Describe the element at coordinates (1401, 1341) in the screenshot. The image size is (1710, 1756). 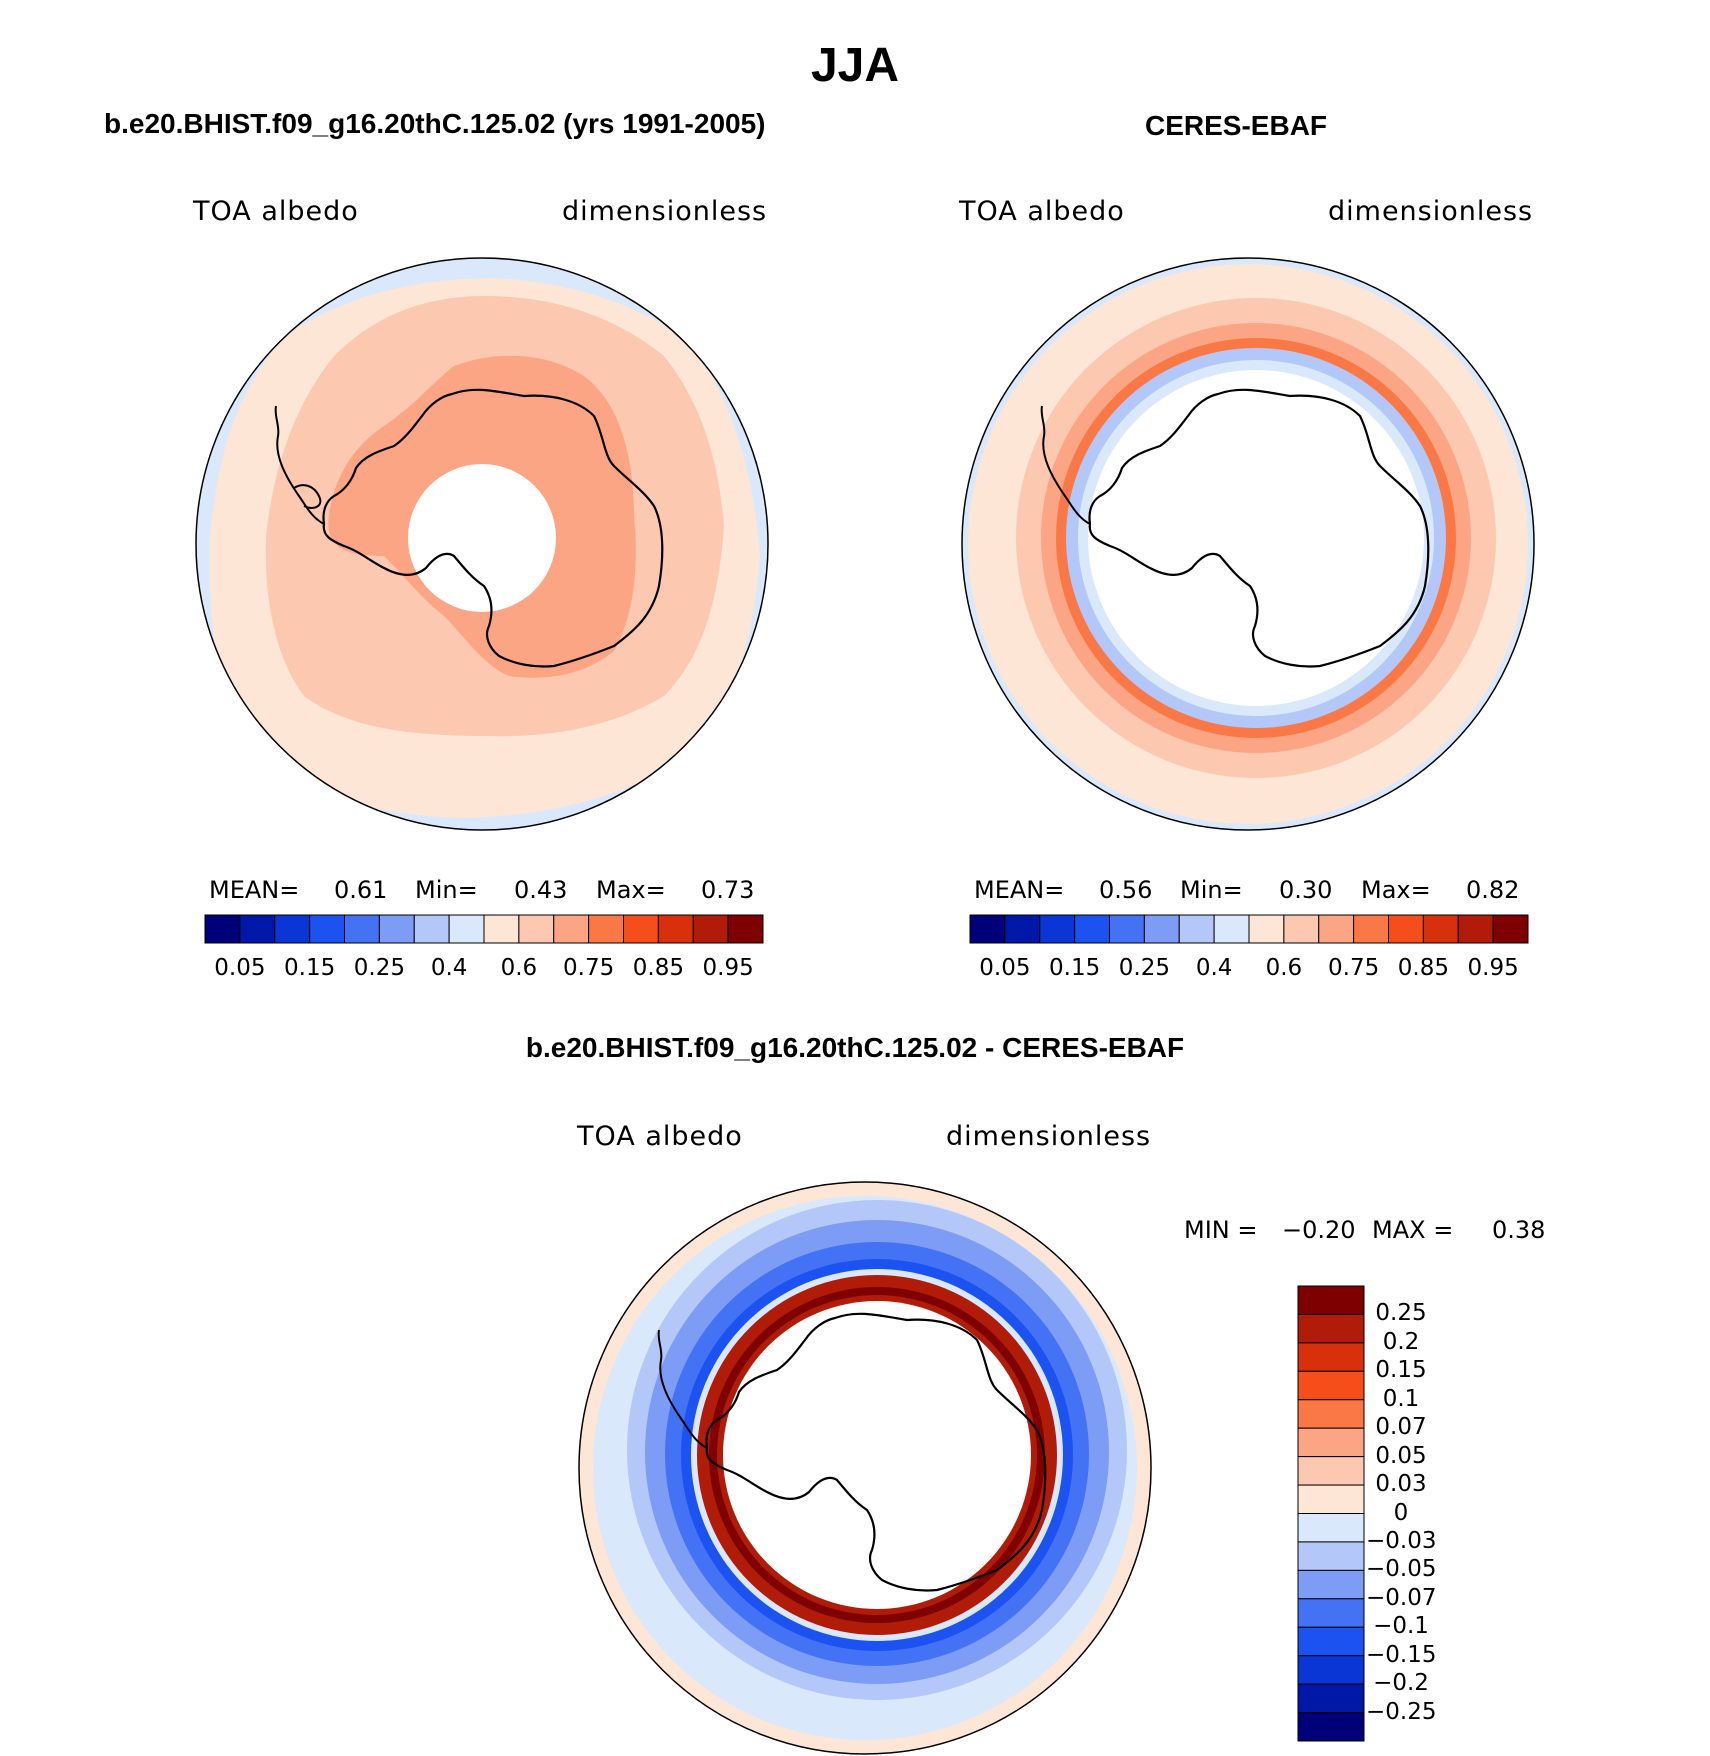
I see `colorbar-tick-label: 0.2` at that location.